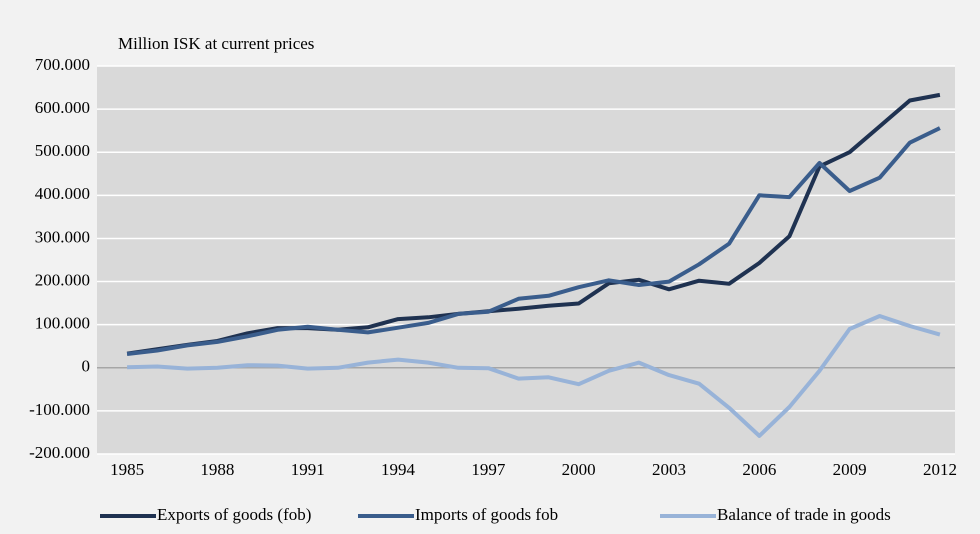  I want to click on x-tick-label: 2003, so click(669, 469).